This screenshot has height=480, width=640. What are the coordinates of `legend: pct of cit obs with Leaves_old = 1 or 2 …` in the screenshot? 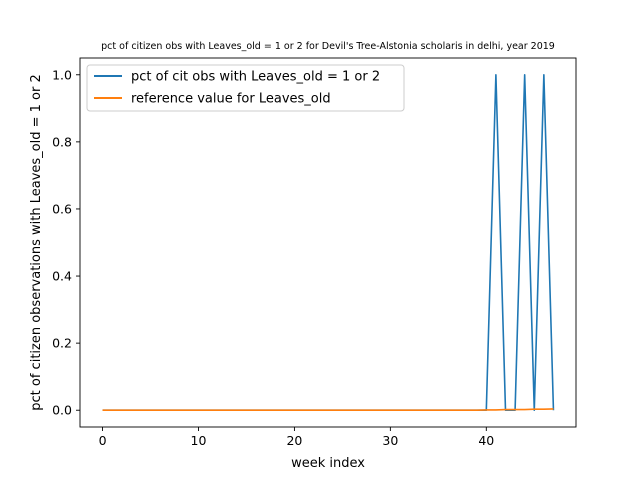 It's located at (245, 88).